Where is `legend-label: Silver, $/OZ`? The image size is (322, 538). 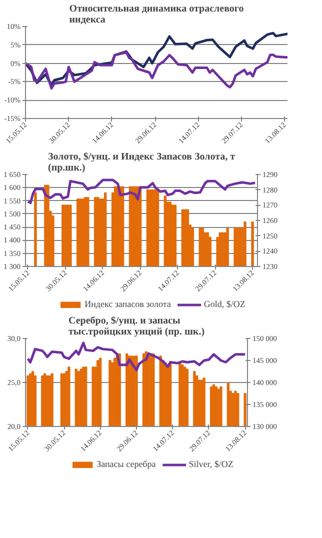 legend-label: Silver, $/OZ is located at coordinates (211, 464).